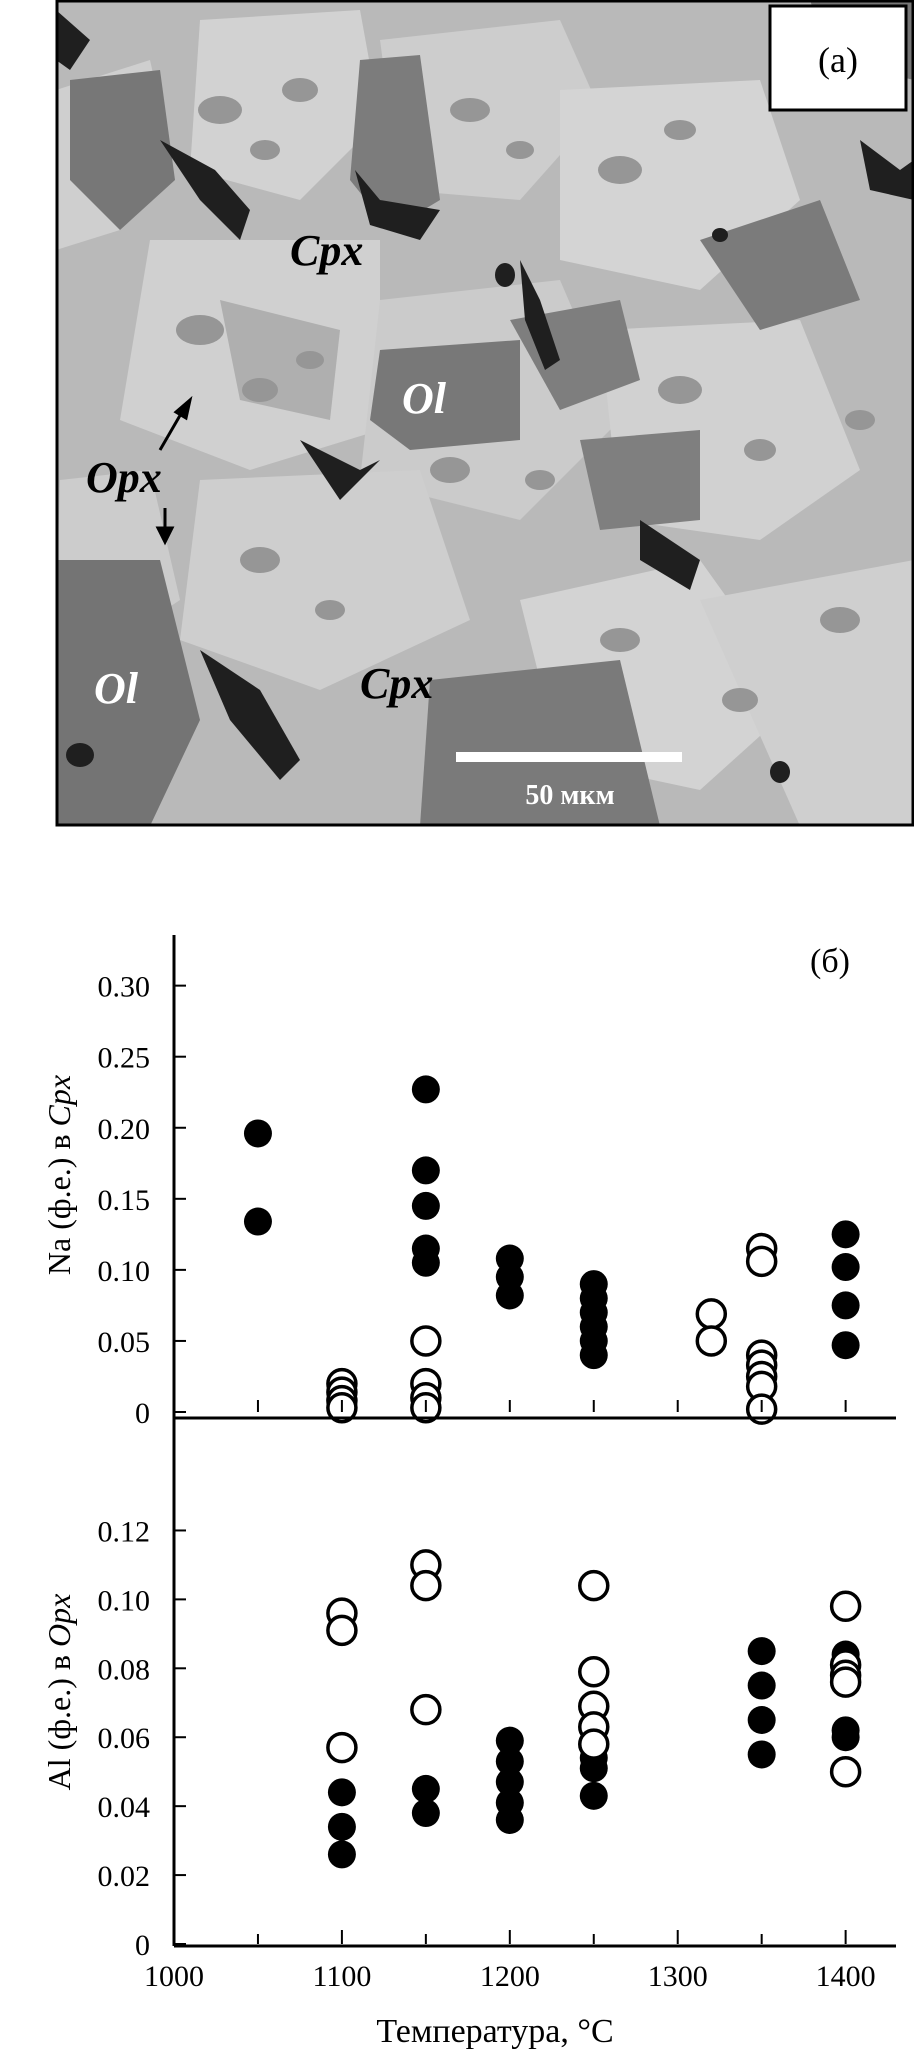 This screenshot has height=2056, width=914. Describe the element at coordinates (124, 1600) in the screenshot. I see `al-opx-ytick-label: 0.10` at that location.